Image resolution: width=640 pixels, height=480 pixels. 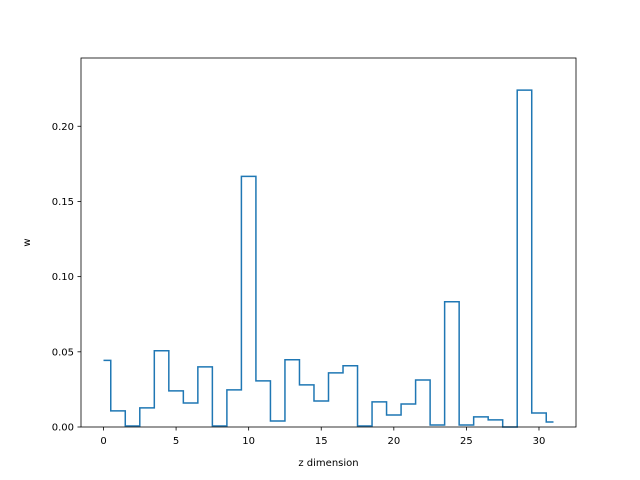 What do you see at coordinates (63, 202) in the screenshot?
I see `y-tick-label: 0.15` at bounding box center [63, 202].